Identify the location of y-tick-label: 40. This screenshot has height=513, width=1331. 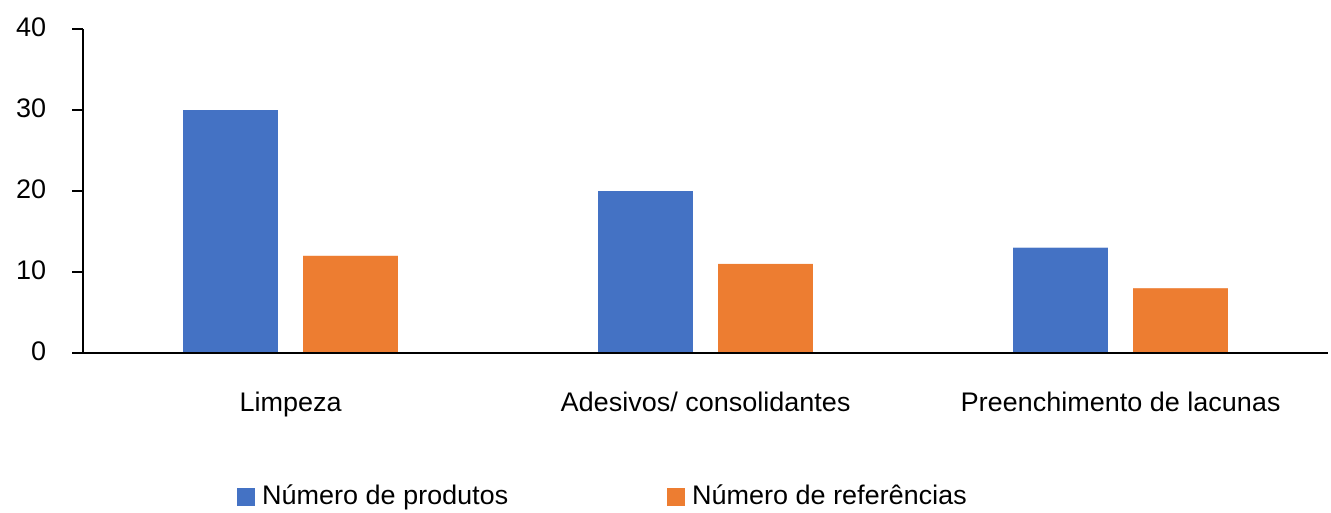
(31, 27).